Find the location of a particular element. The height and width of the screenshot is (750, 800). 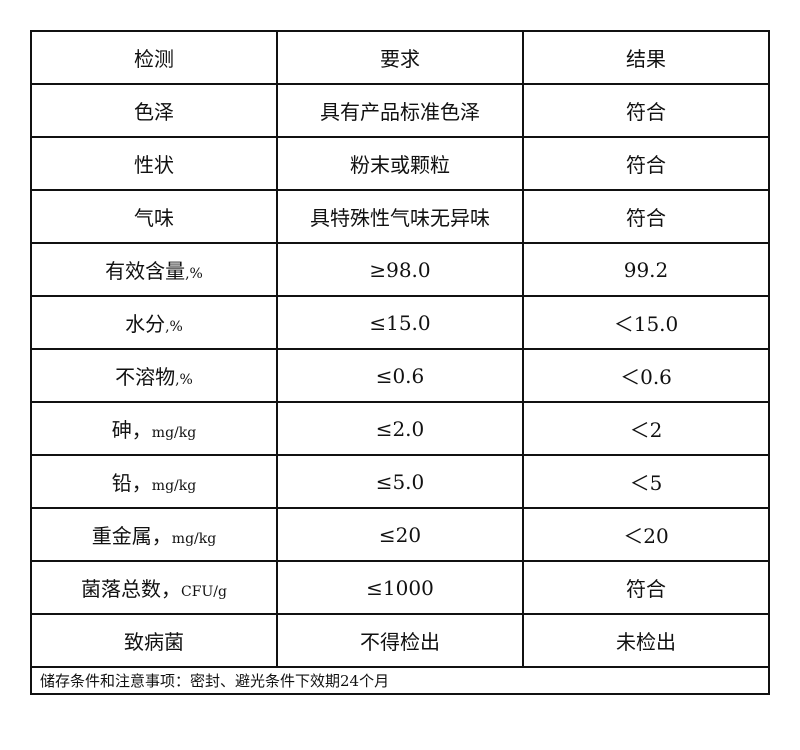

requirement-cell: ≤20 is located at coordinates (400, 534).